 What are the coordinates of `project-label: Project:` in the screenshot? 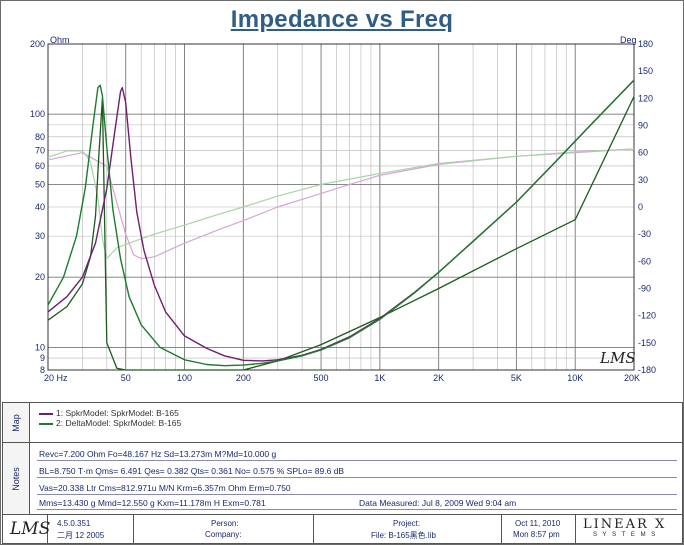 It's located at (407, 523).